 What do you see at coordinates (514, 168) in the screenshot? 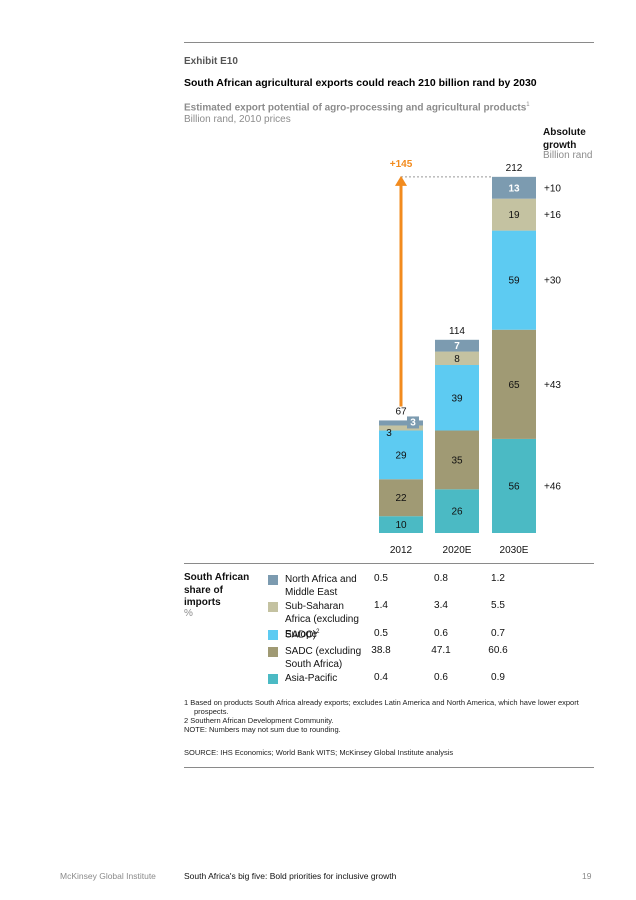
I see `bar-total-label: 212` at bounding box center [514, 168].